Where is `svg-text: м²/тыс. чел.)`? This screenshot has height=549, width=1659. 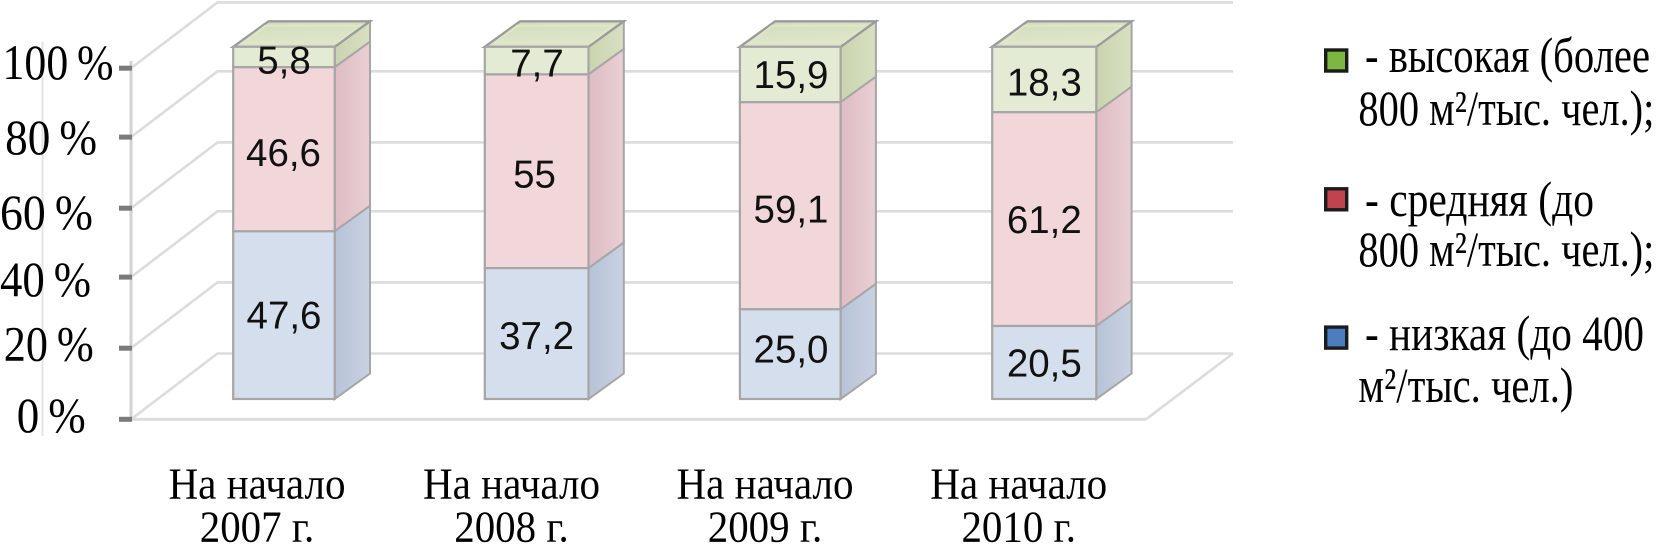 svg-text: м²/тыс. чел.) is located at coordinates (1465, 385).